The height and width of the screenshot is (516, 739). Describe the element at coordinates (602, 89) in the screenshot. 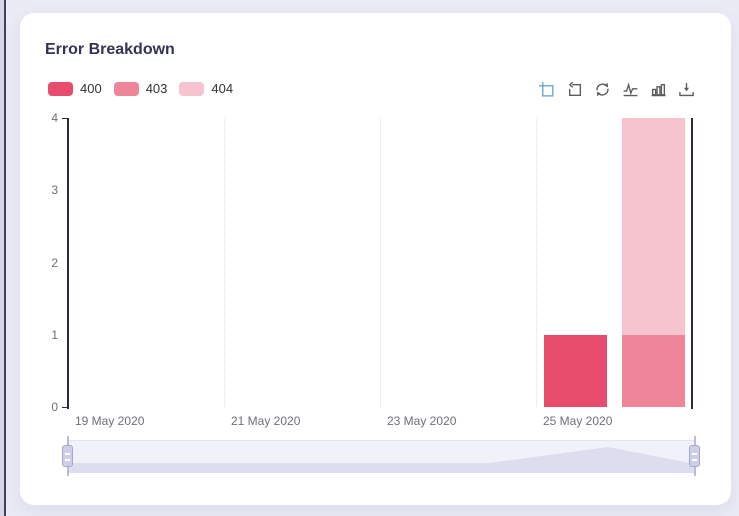

I see `restore-icon` at that location.